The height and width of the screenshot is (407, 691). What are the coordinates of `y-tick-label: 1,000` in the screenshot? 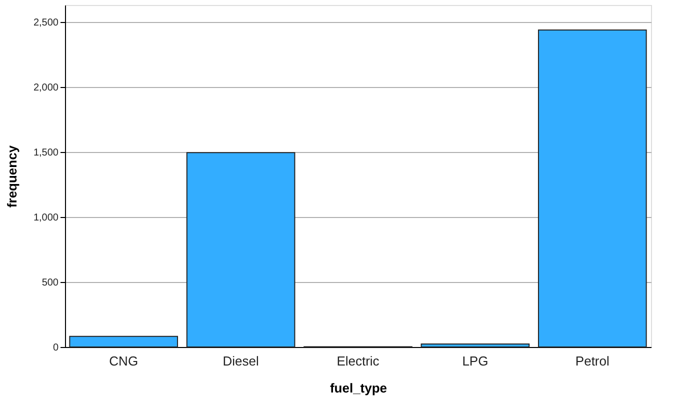 It's located at (46, 218).